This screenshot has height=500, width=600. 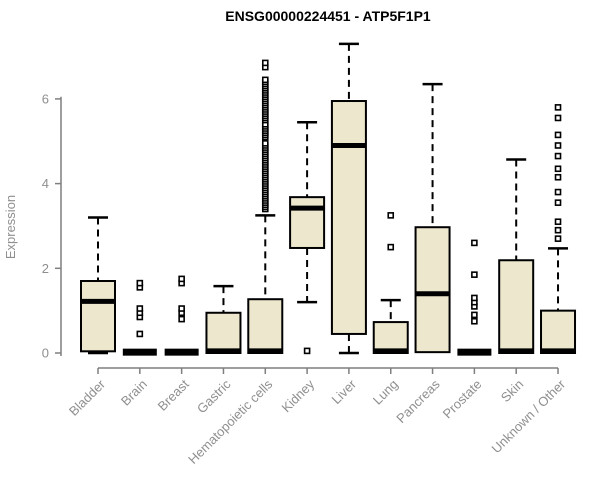 What do you see at coordinates (328, 16) in the screenshot?
I see `chart-title: ENSG00000224451 - ATP5F1P1` at bounding box center [328, 16].